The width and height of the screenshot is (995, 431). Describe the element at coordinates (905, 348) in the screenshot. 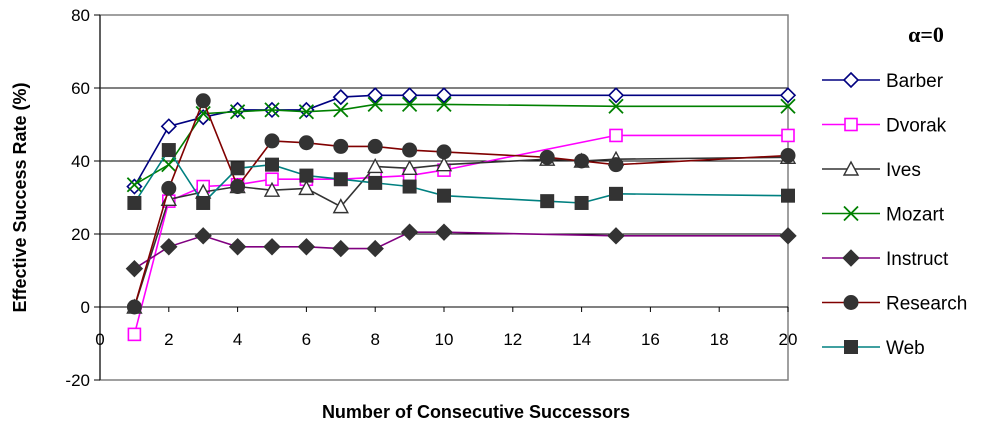

I see `legend-label: Web` at that location.